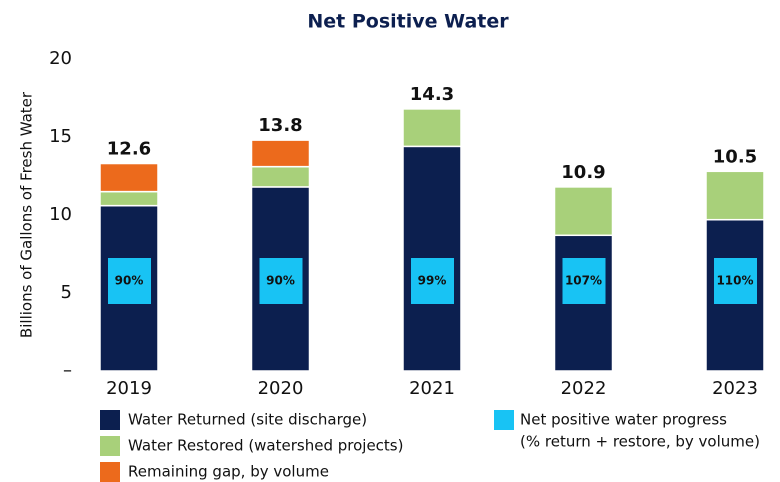 This screenshot has height=482, width=780. What do you see at coordinates (129, 149) in the screenshot?
I see `total-label: 12.6` at bounding box center [129, 149].